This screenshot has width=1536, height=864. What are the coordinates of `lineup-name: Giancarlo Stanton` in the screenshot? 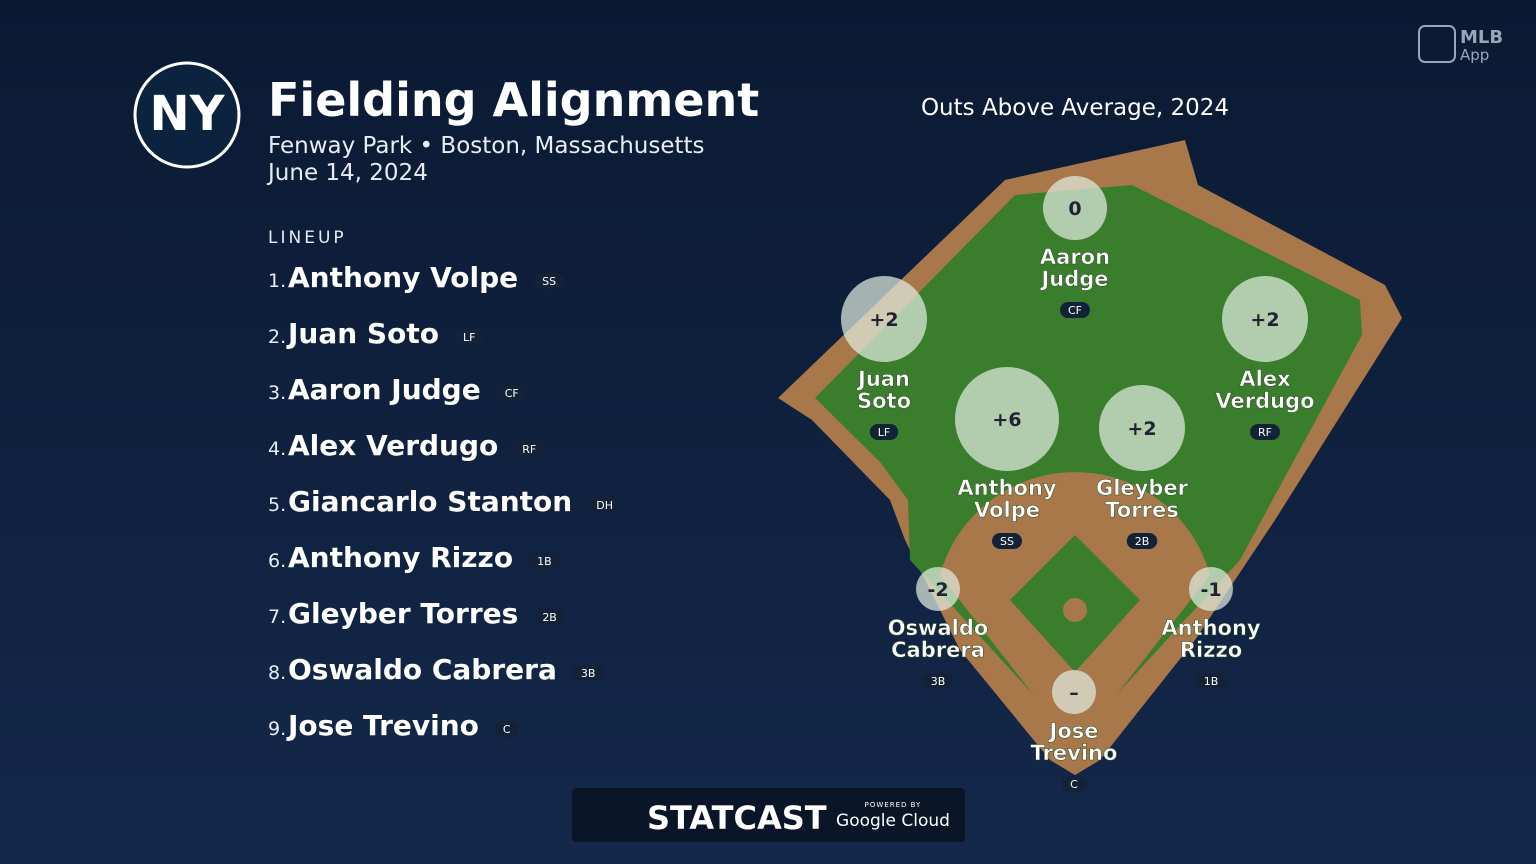 It's located at (430, 501).